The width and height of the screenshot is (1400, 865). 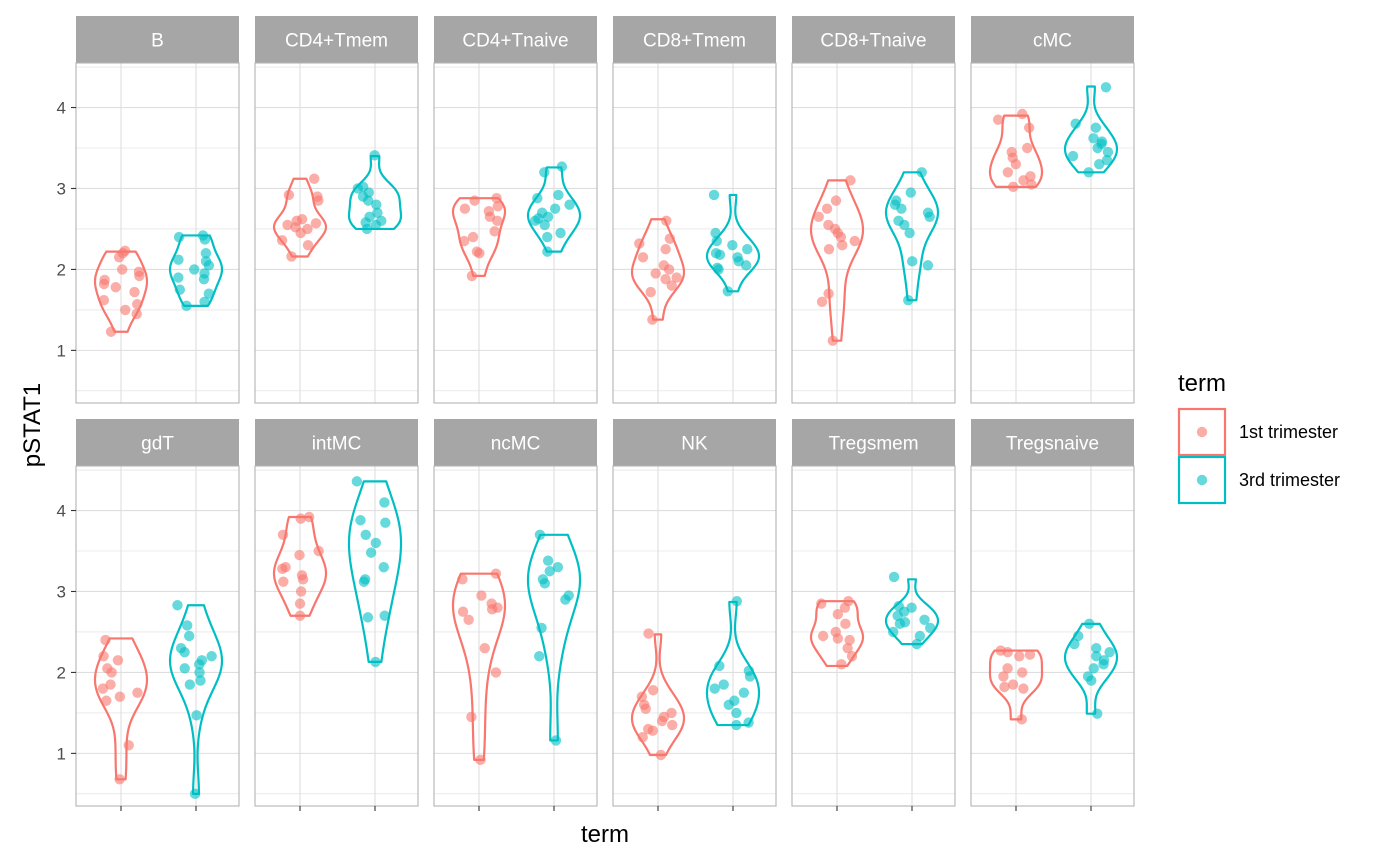 I want to click on legend-title: term, so click(x=1202, y=383).